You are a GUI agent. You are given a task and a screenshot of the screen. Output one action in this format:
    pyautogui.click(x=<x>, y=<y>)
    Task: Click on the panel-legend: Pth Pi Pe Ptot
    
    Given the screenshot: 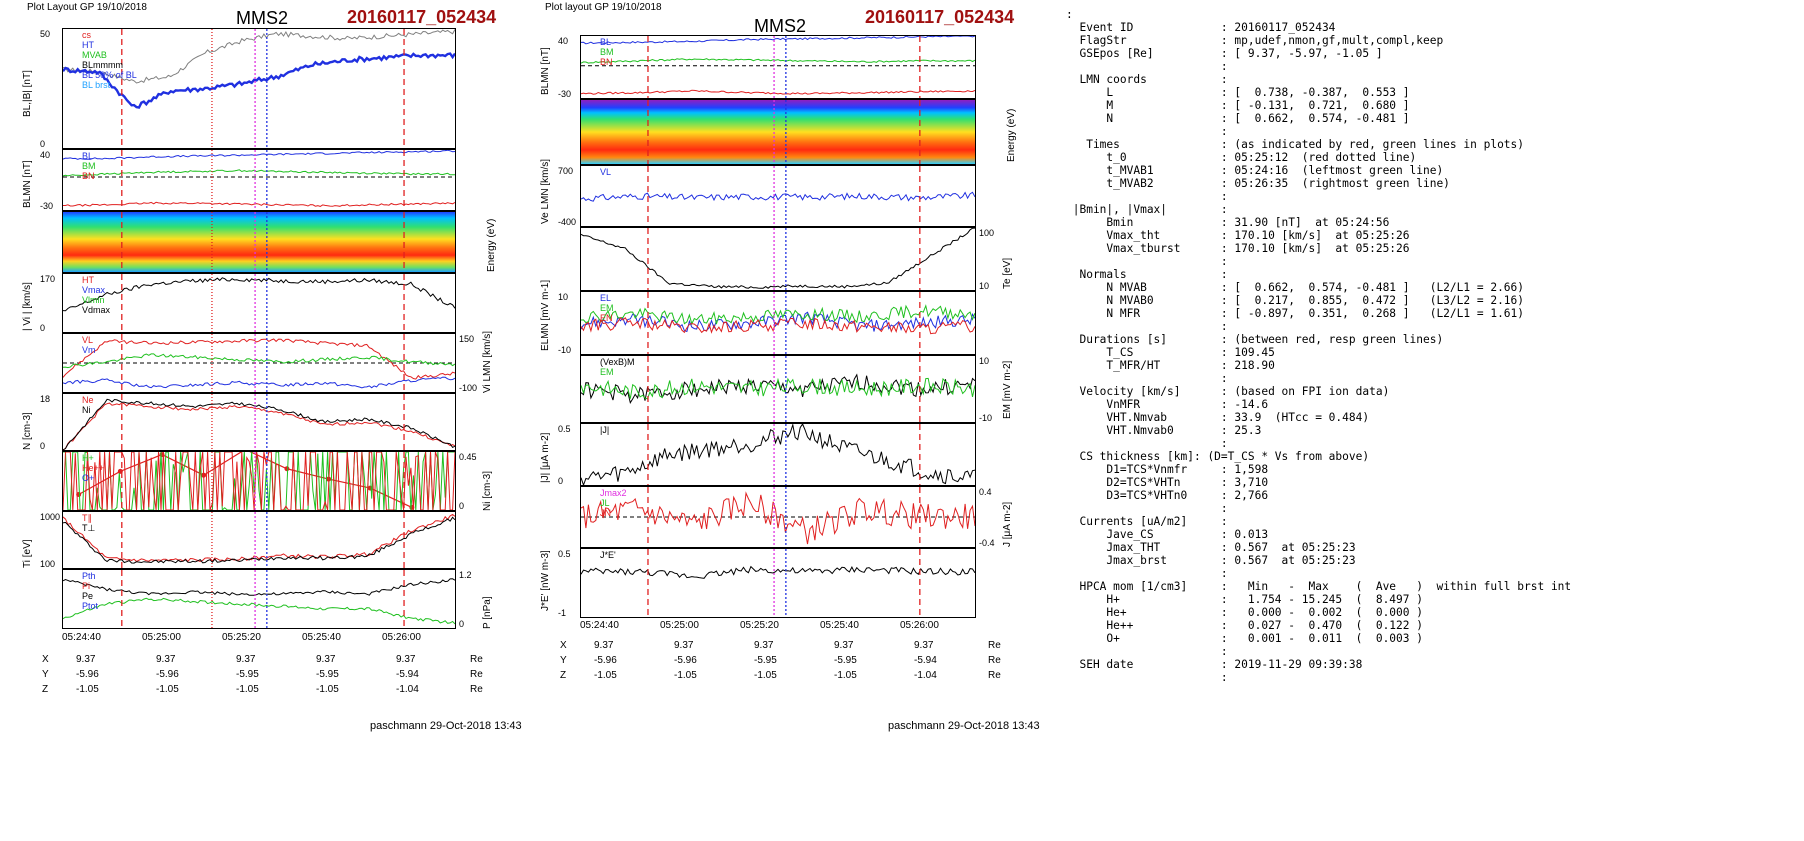 What is the action you would take?
    pyautogui.click(x=90, y=591)
    